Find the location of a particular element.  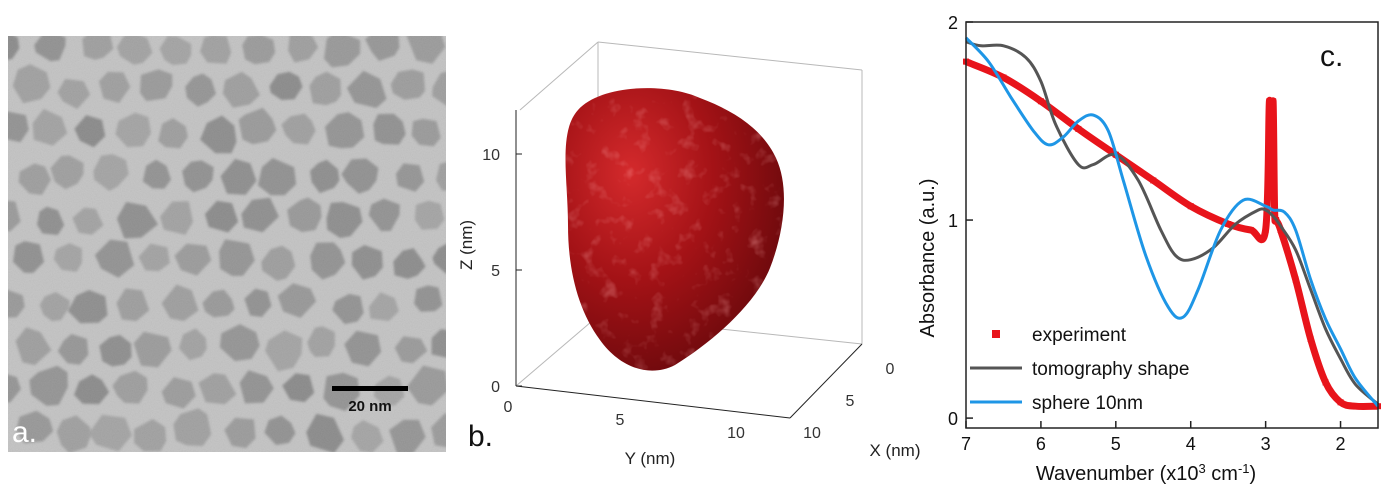

x-axis-ticks: 0 5 10 is located at coordinates (848, 401).